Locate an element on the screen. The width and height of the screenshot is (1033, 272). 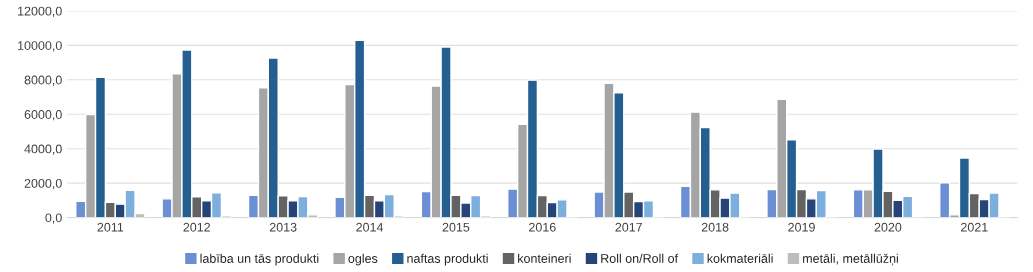
x-tick-label: 2019 is located at coordinates (801, 227).